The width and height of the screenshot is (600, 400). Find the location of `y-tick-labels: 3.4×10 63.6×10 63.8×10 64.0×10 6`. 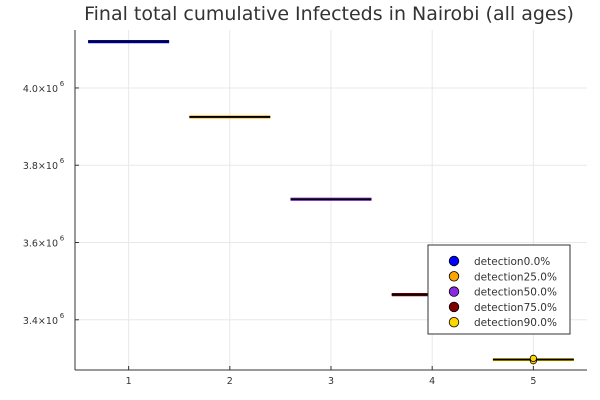

y-tick-labels: 3.4×10 63.6×10 63.8×10 64.0×10 6 is located at coordinates (51, 203).